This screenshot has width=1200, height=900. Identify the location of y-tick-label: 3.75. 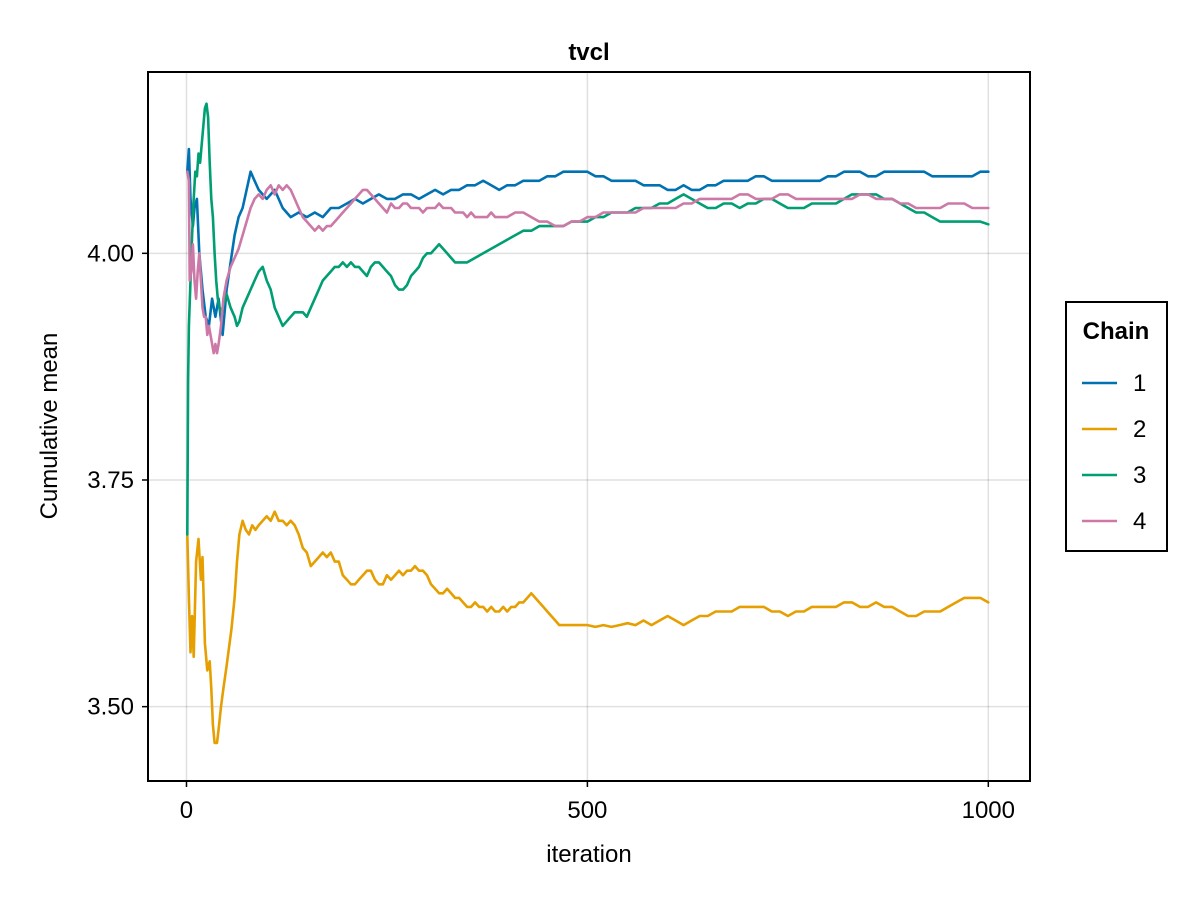
(110, 480).